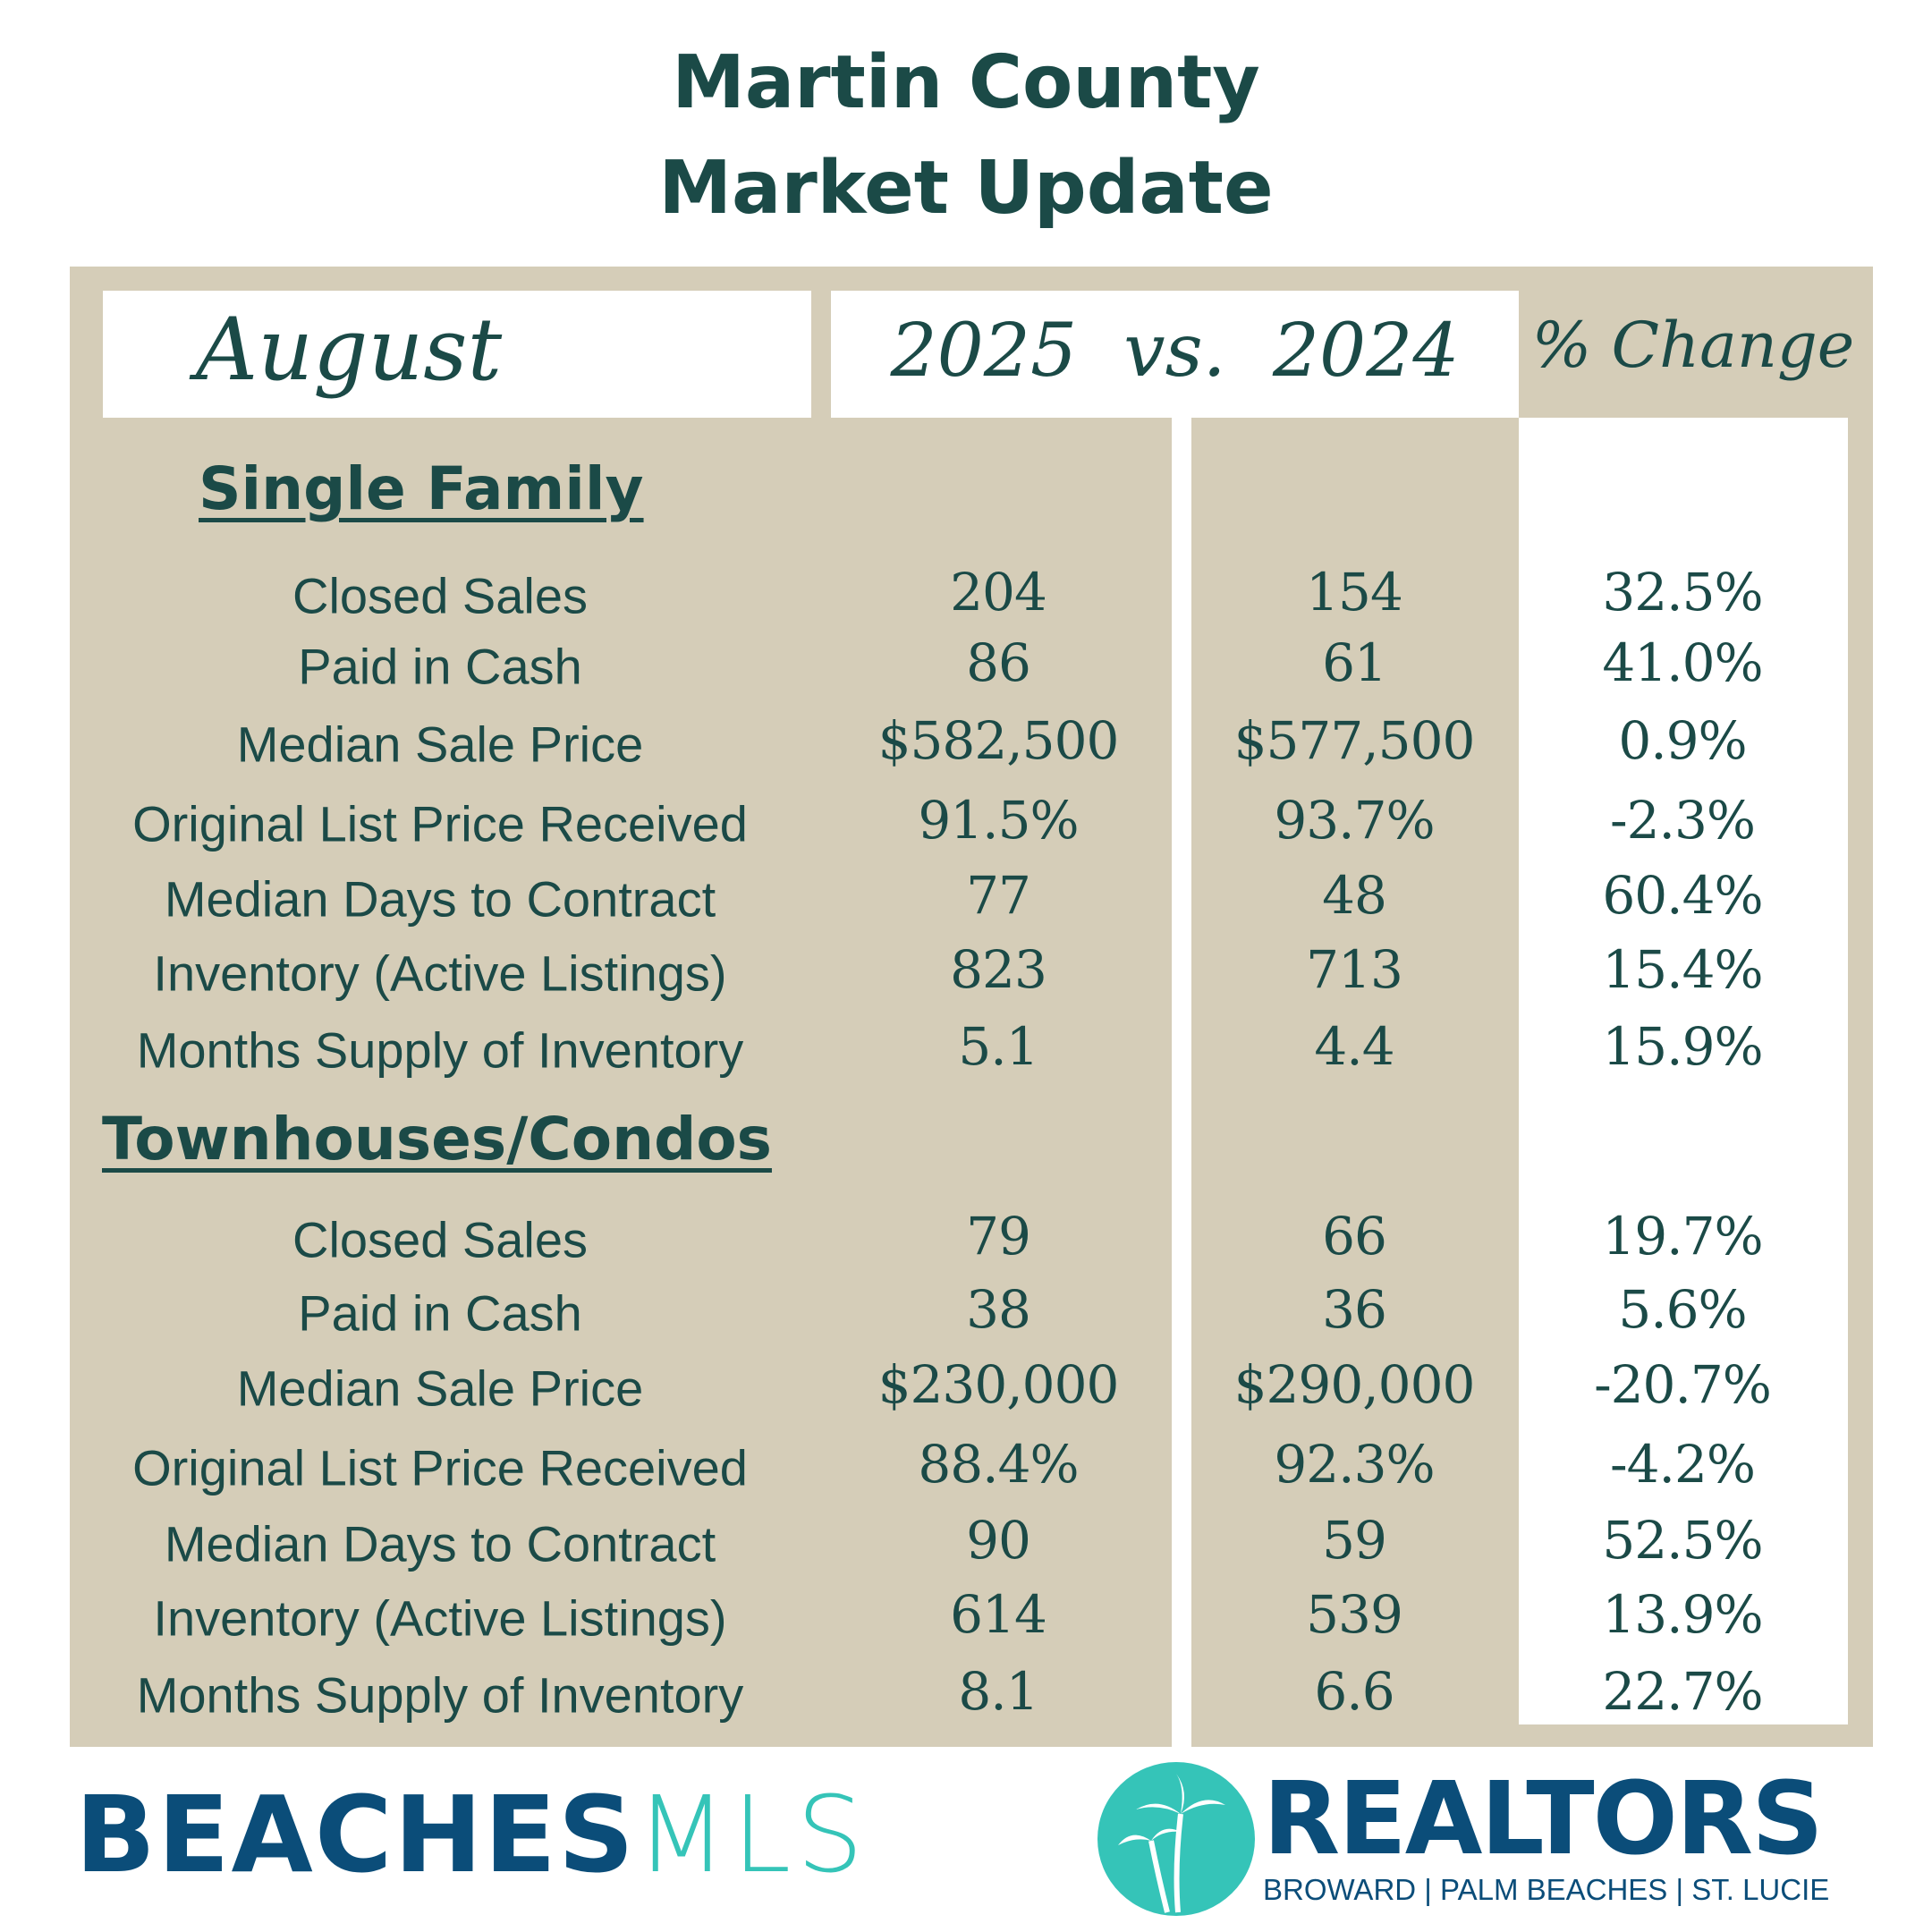 The image size is (1932, 1932). Describe the element at coordinates (1354, 1384) in the screenshot. I see `value-y2024: $290,000` at that location.